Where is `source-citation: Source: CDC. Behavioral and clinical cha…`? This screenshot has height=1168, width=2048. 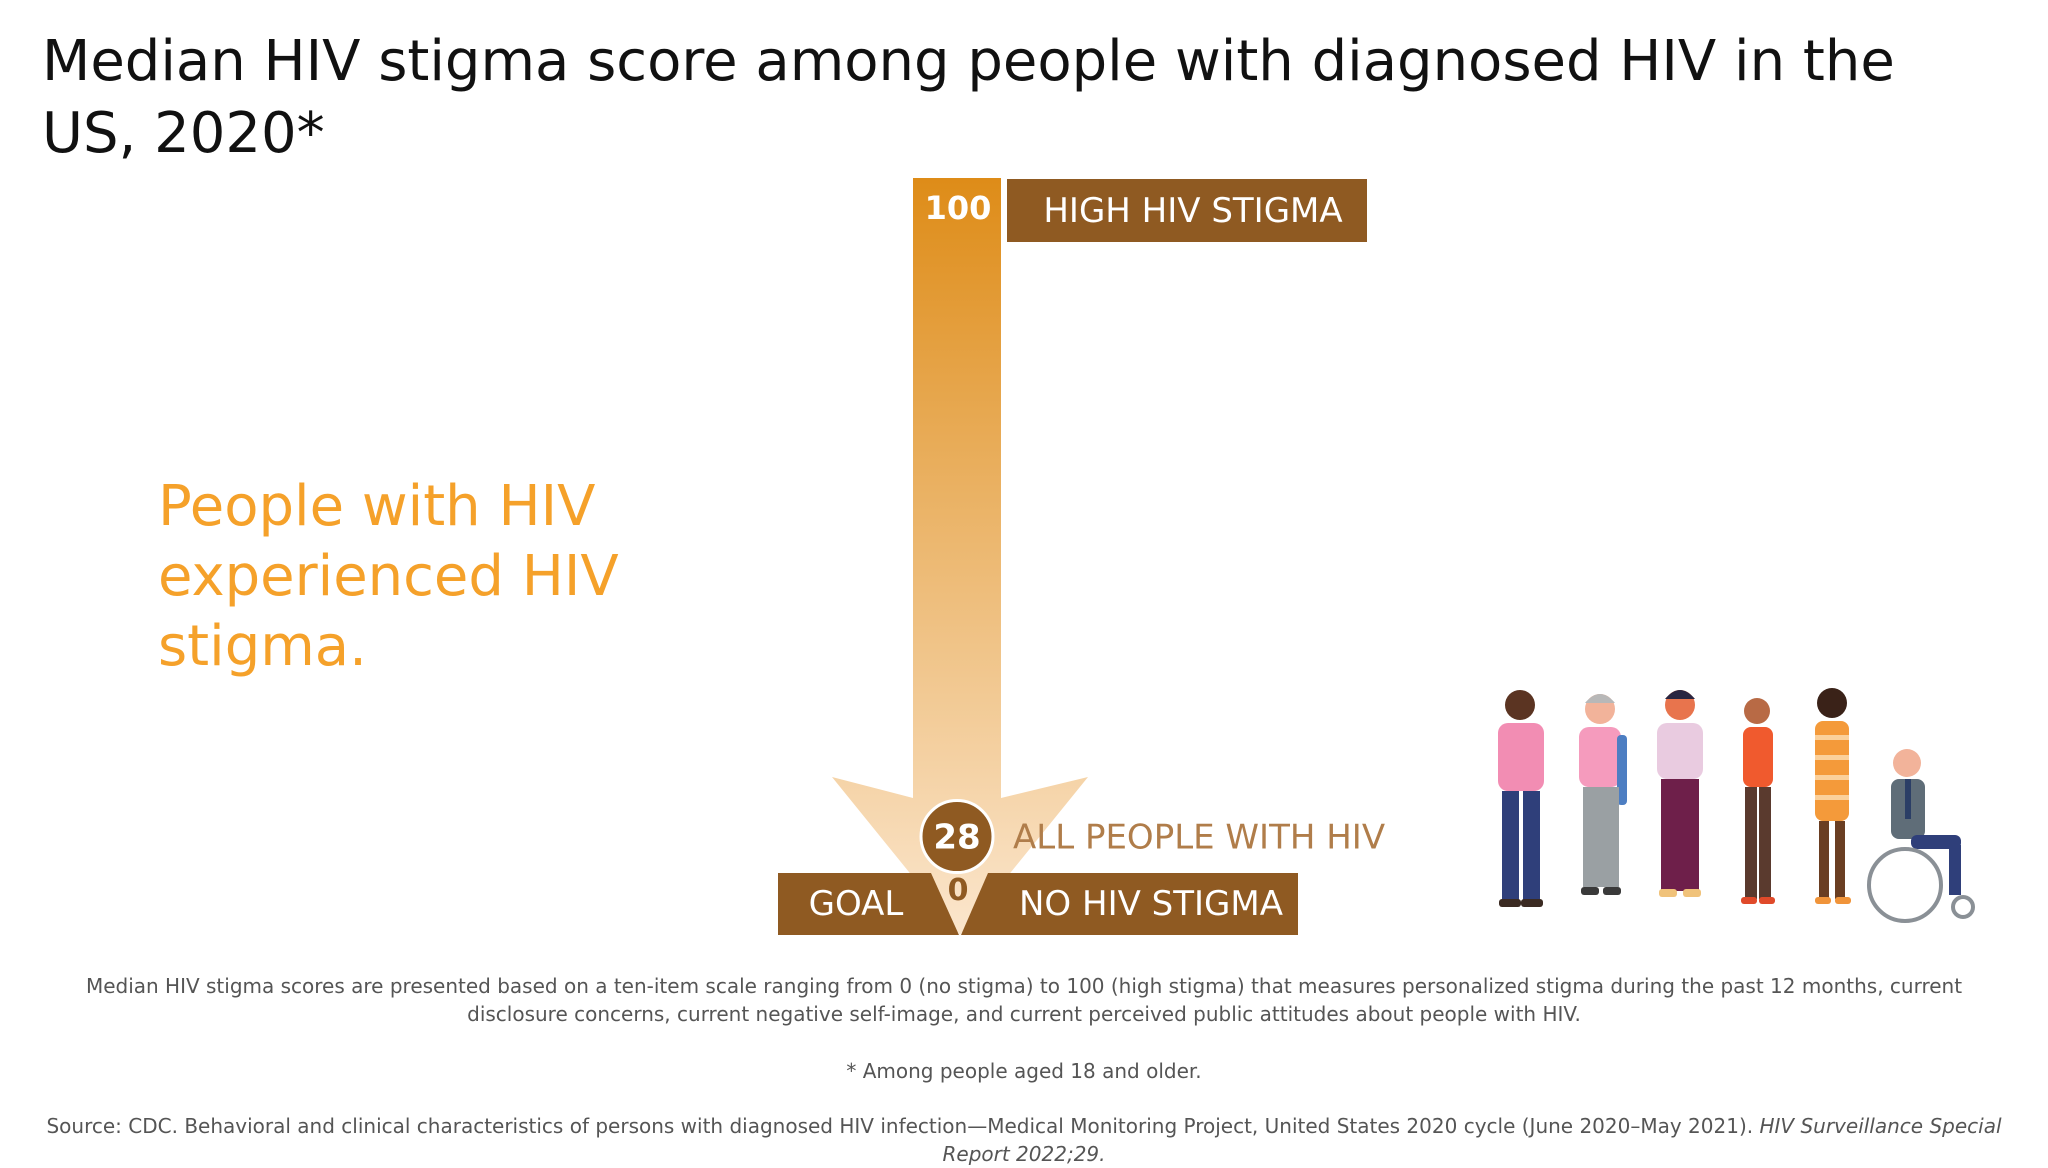
source-citation: Source: CDC. Behavioral and clinical cha… is located at coordinates (1024, 1140).